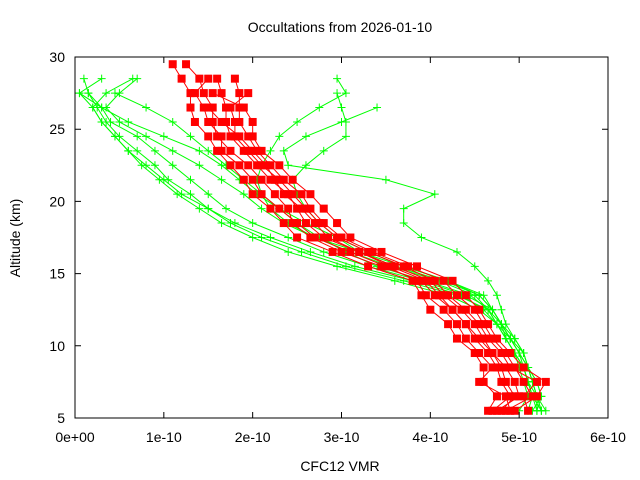 The image size is (640, 480). What do you see at coordinates (253, 437) in the screenshot?
I see `x-tick-label: 2e-10` at bounding box center [253, 437].